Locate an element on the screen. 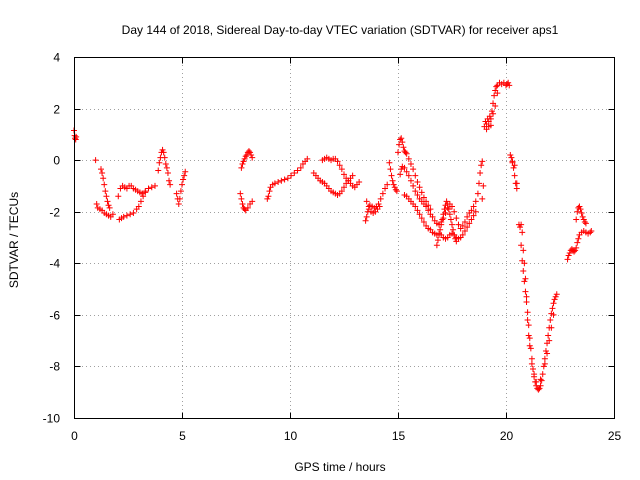 The width and height of the screenshot is (640, 480). series-seg-02h-b is located at coordinates (132, 205).